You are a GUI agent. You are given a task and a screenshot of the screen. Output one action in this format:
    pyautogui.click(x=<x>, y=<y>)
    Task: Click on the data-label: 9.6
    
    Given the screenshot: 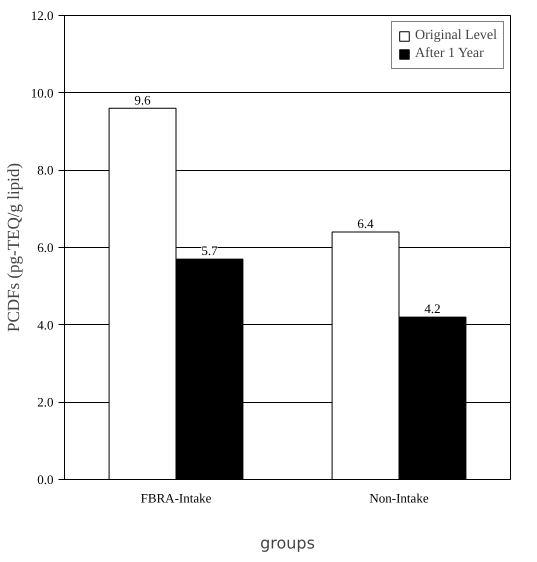 What is the action you would take?
    pyautogui.click(x=143, y=100)
    